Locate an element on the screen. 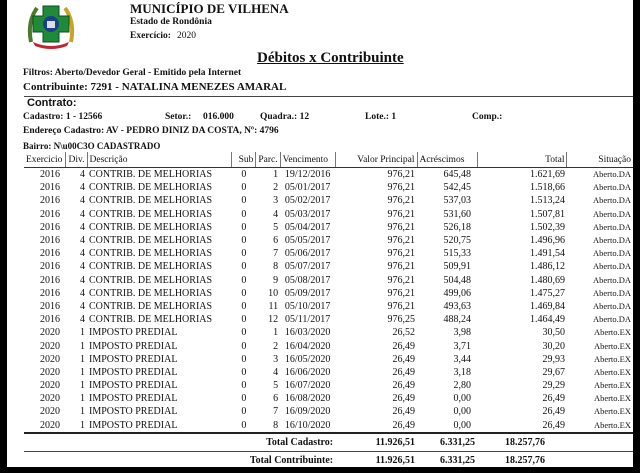 The image size is (640, 473). cell-total: 29,93 is located at coordinates (553, 359).